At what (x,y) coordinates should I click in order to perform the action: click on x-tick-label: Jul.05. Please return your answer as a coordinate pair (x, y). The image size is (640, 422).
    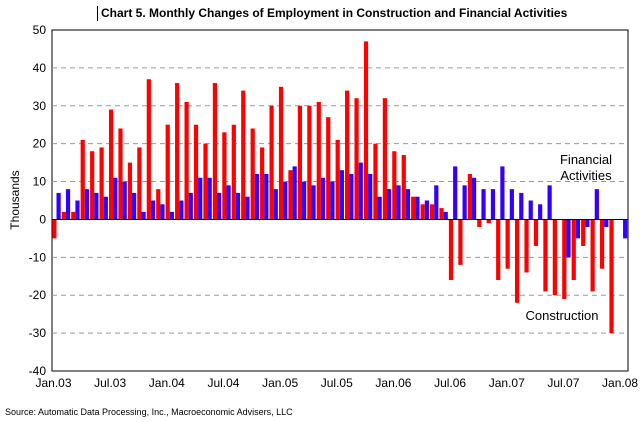
    Looking at the image, I should click on (337, 383).